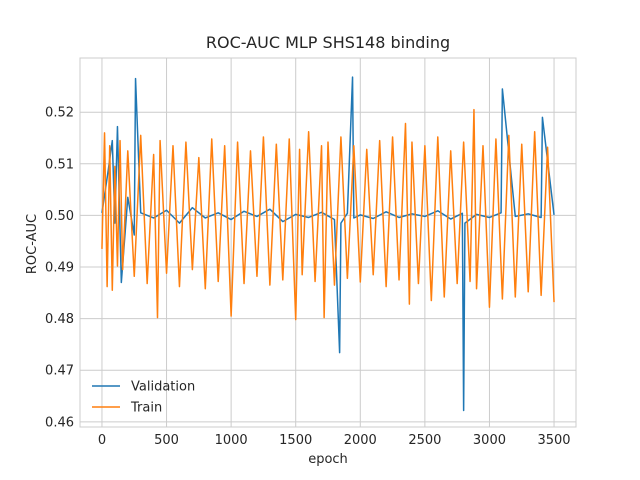  I want to click on legend: Validation Train, so click(143, 398).